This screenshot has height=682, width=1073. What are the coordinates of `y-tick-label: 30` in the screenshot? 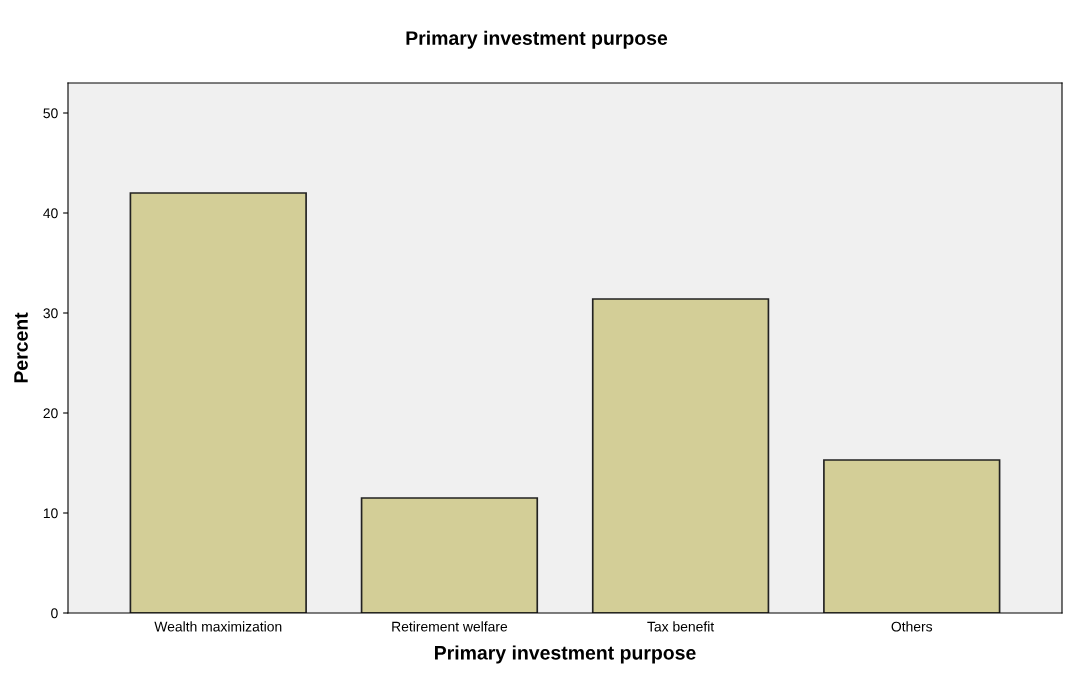 It's located at (50, 313).